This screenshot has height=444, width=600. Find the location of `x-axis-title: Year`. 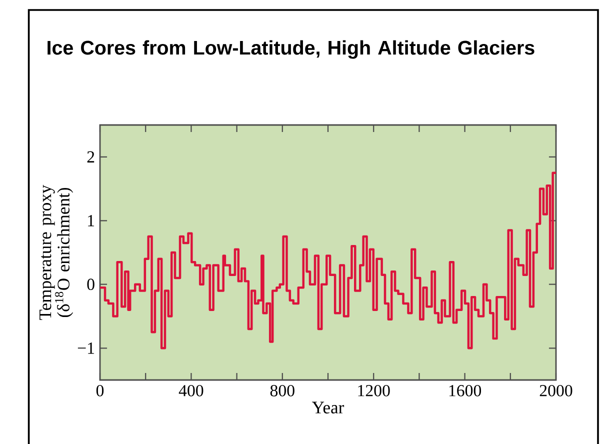

x-axis-title: Year is located at coordinates (328, 408).